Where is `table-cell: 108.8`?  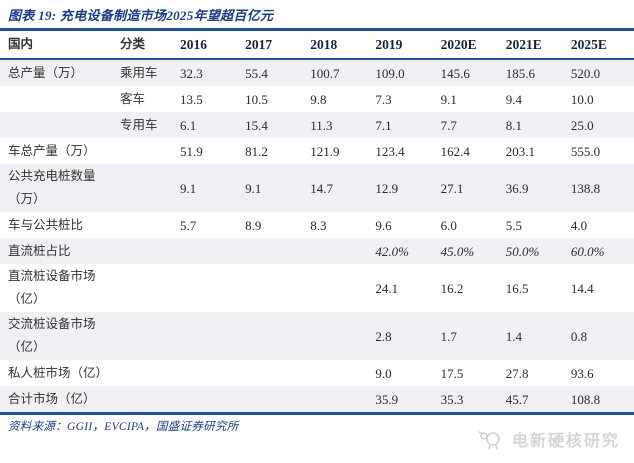
table-cell: 108.8 is located at coordinates (585, 399).